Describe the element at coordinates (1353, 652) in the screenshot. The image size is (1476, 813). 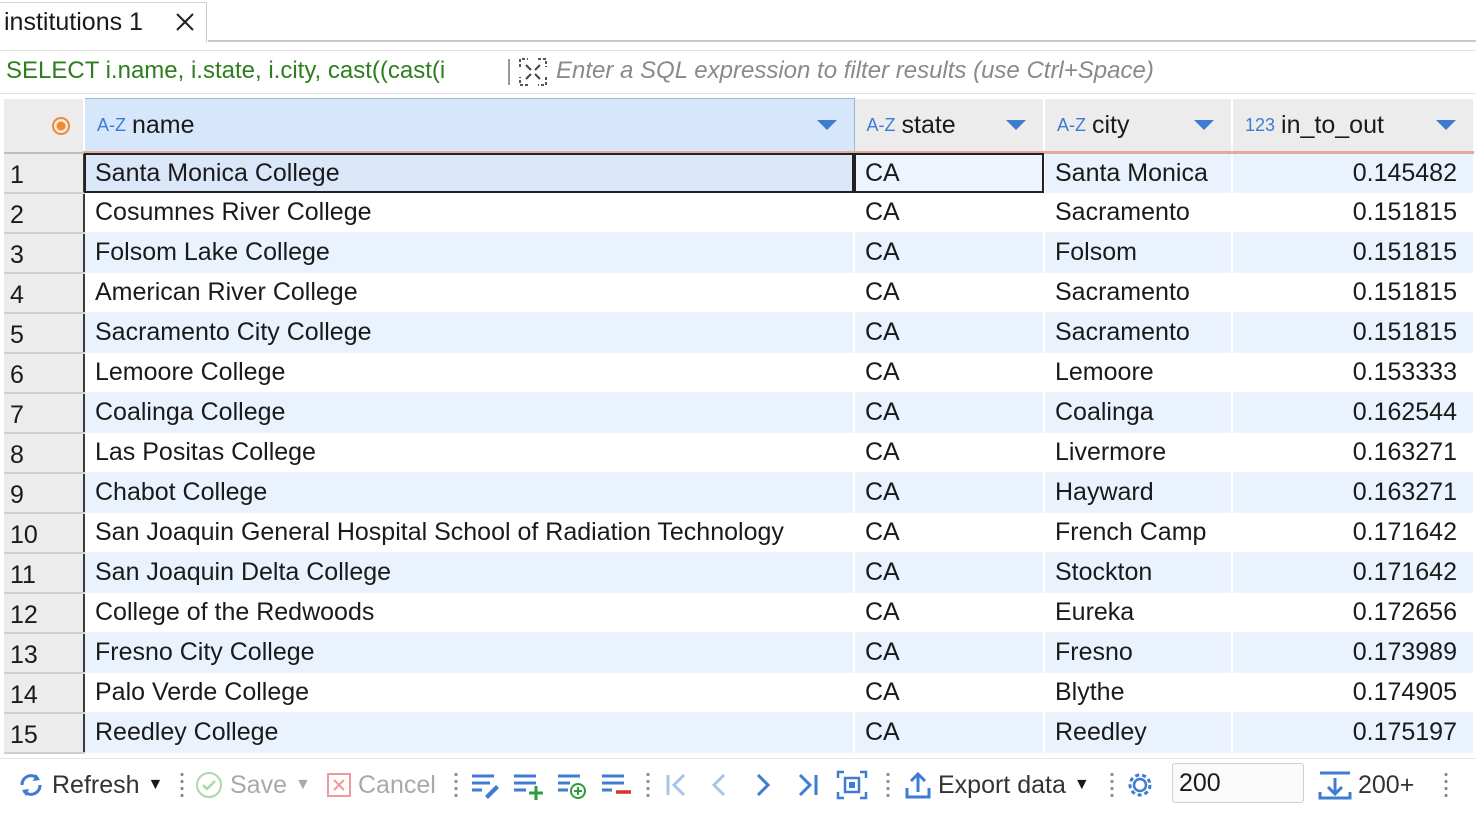
I see `cell-in-to-out: 0.173989` at that location.